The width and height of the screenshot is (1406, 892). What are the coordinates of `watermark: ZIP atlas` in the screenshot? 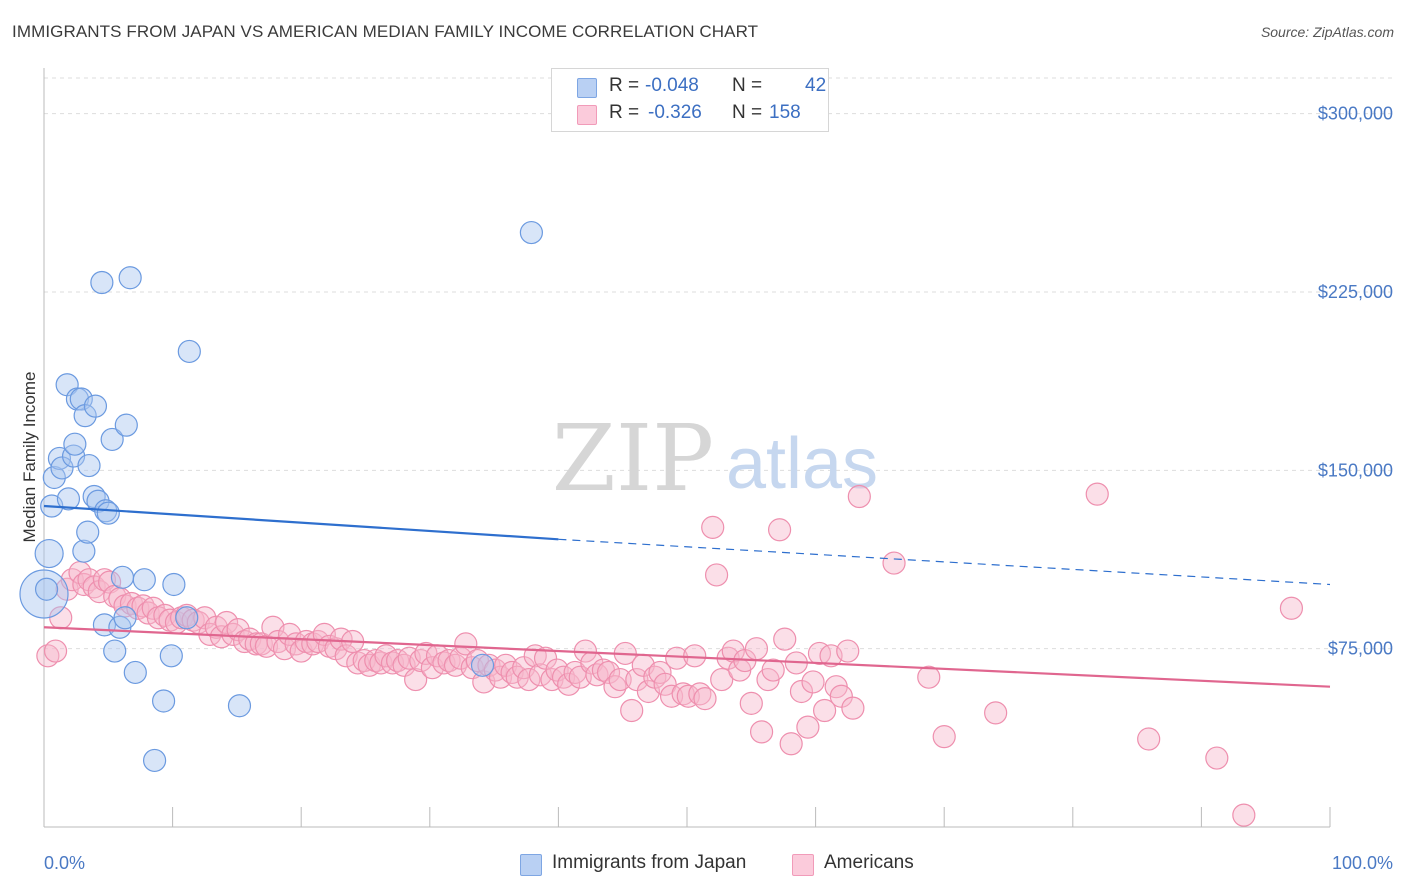 It's located at (715, 458).